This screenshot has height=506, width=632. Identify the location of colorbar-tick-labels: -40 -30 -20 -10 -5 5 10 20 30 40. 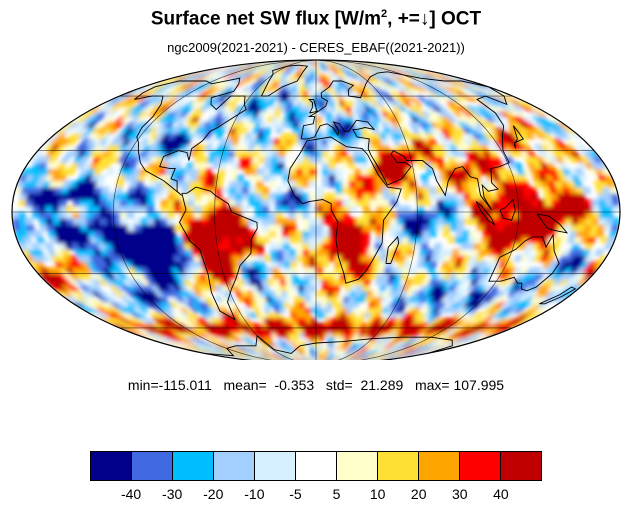
(316, 496).